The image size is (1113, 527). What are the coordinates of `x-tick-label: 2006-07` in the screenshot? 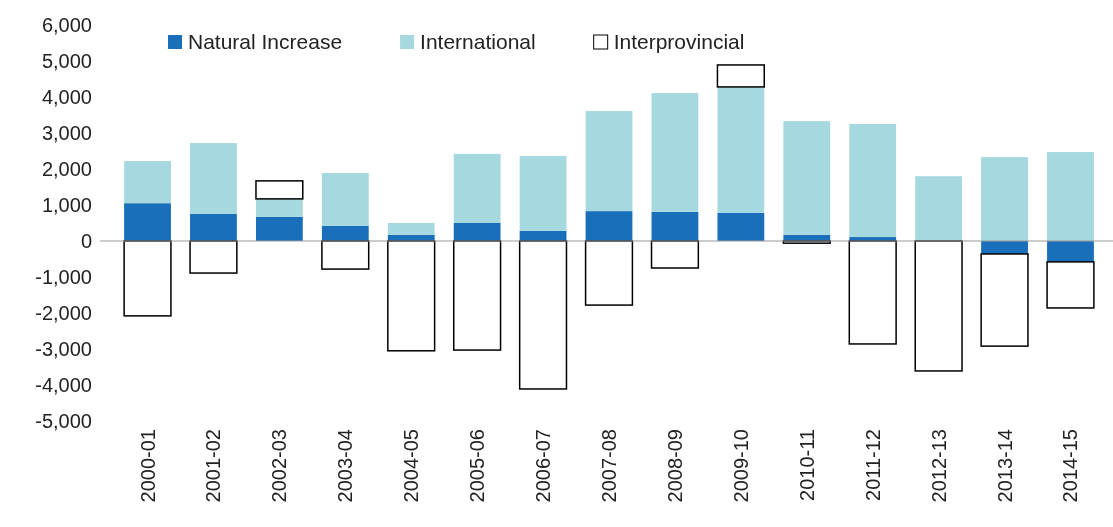 It's located at (543, 466).